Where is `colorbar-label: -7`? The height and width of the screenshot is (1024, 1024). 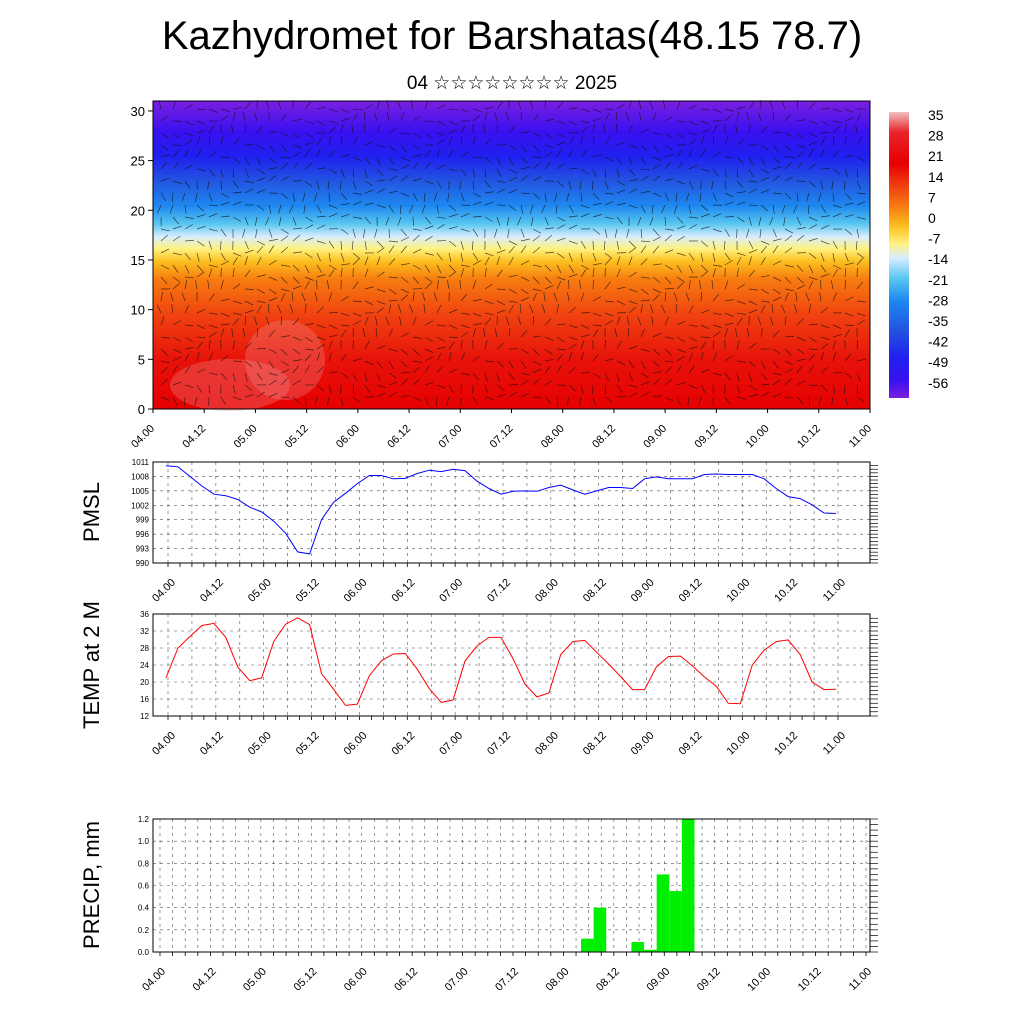
colorbar-label: -7 is located at coordinates (934, 239).